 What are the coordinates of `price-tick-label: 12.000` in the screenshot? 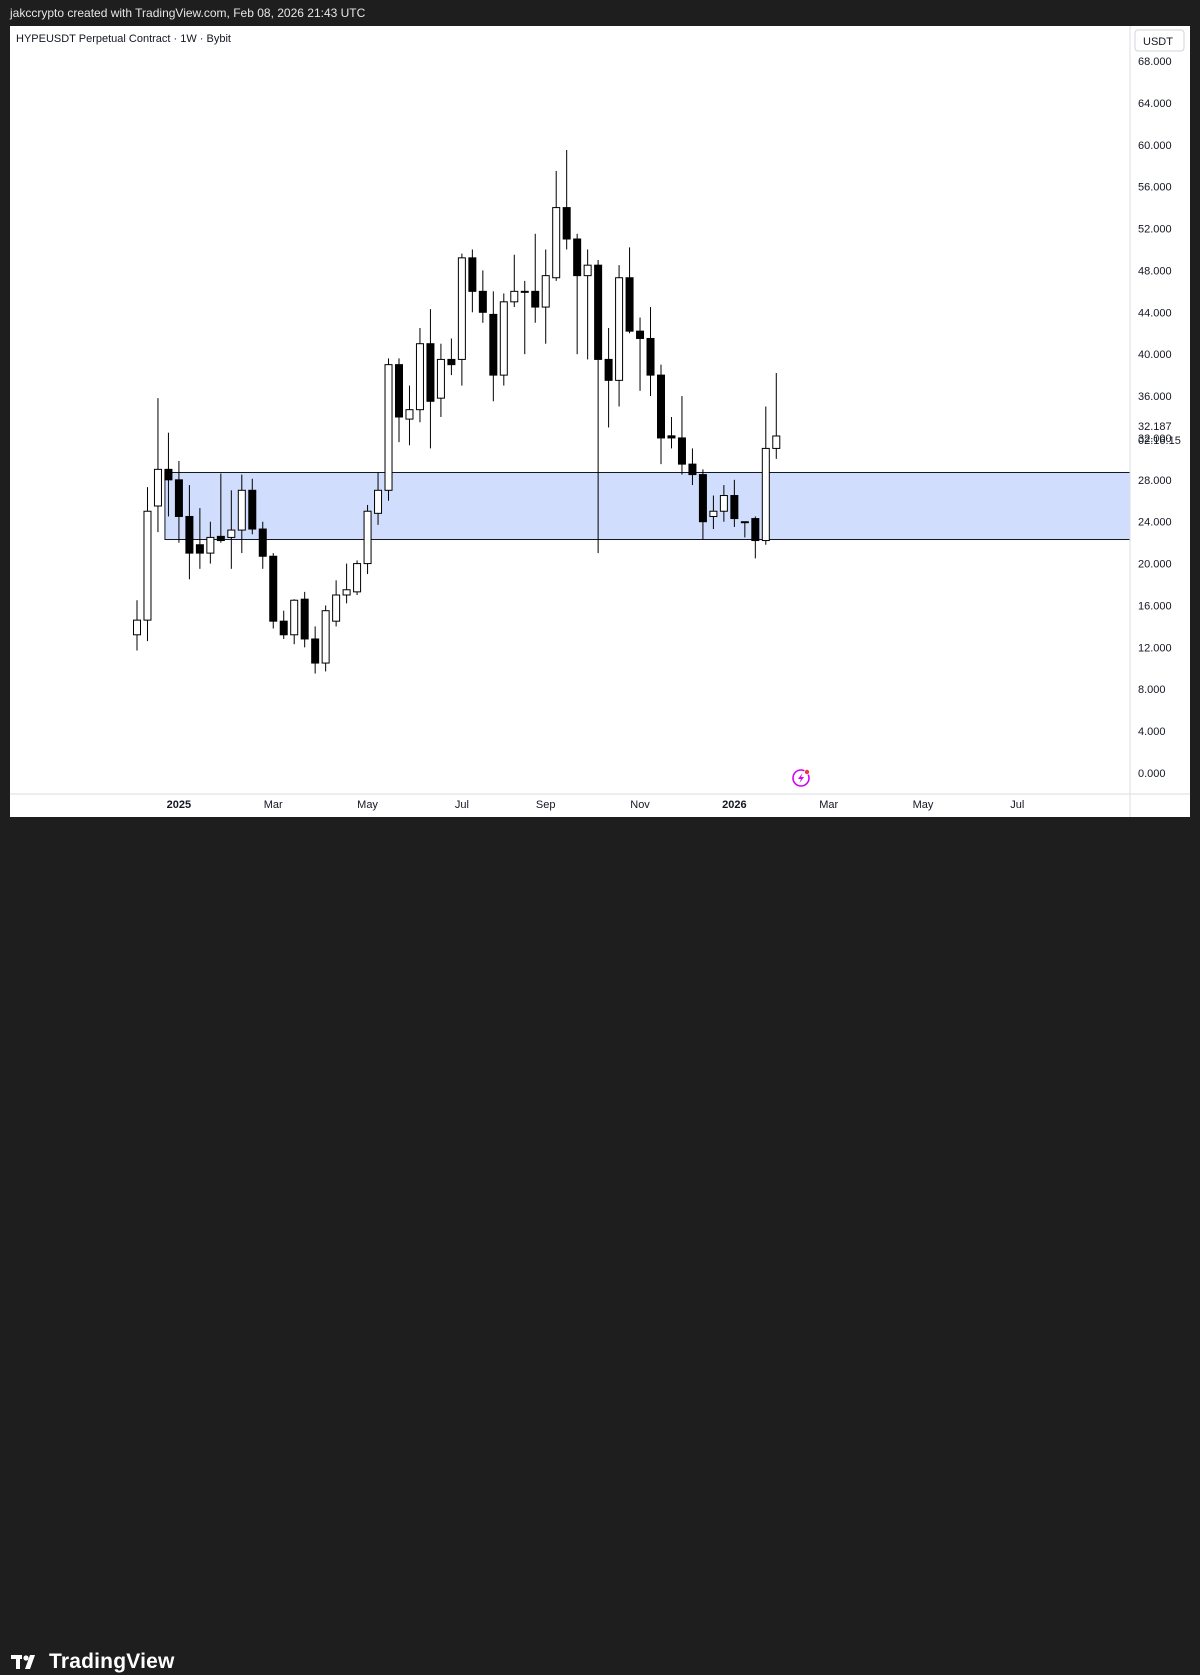 It's located at (1155, 648).